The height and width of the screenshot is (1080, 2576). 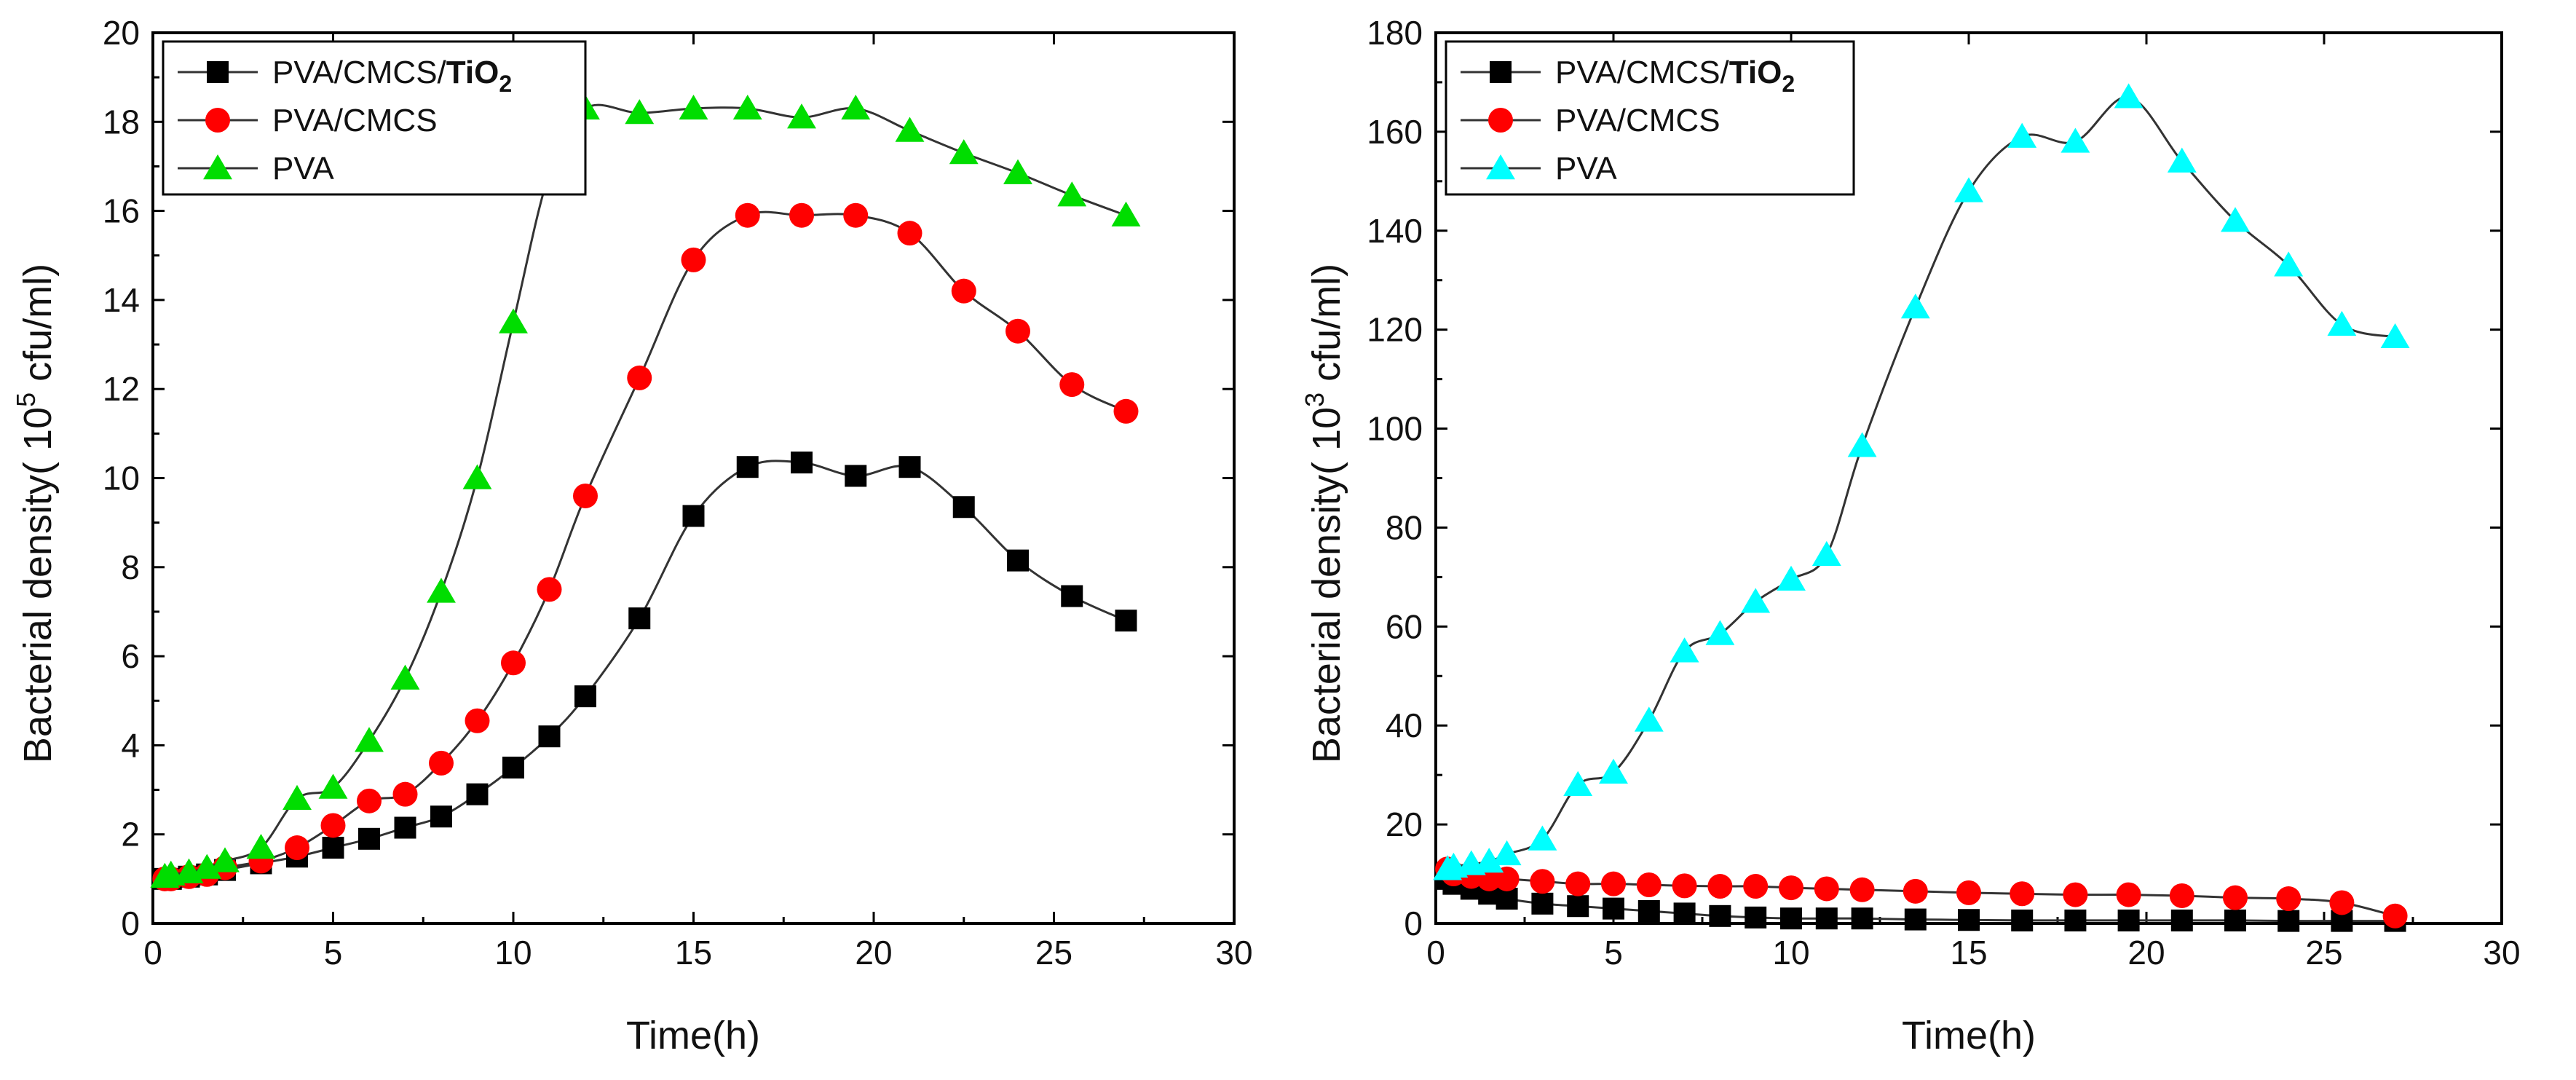 I want to click on y-tick-label: 160, so click(x=1395, y=132).